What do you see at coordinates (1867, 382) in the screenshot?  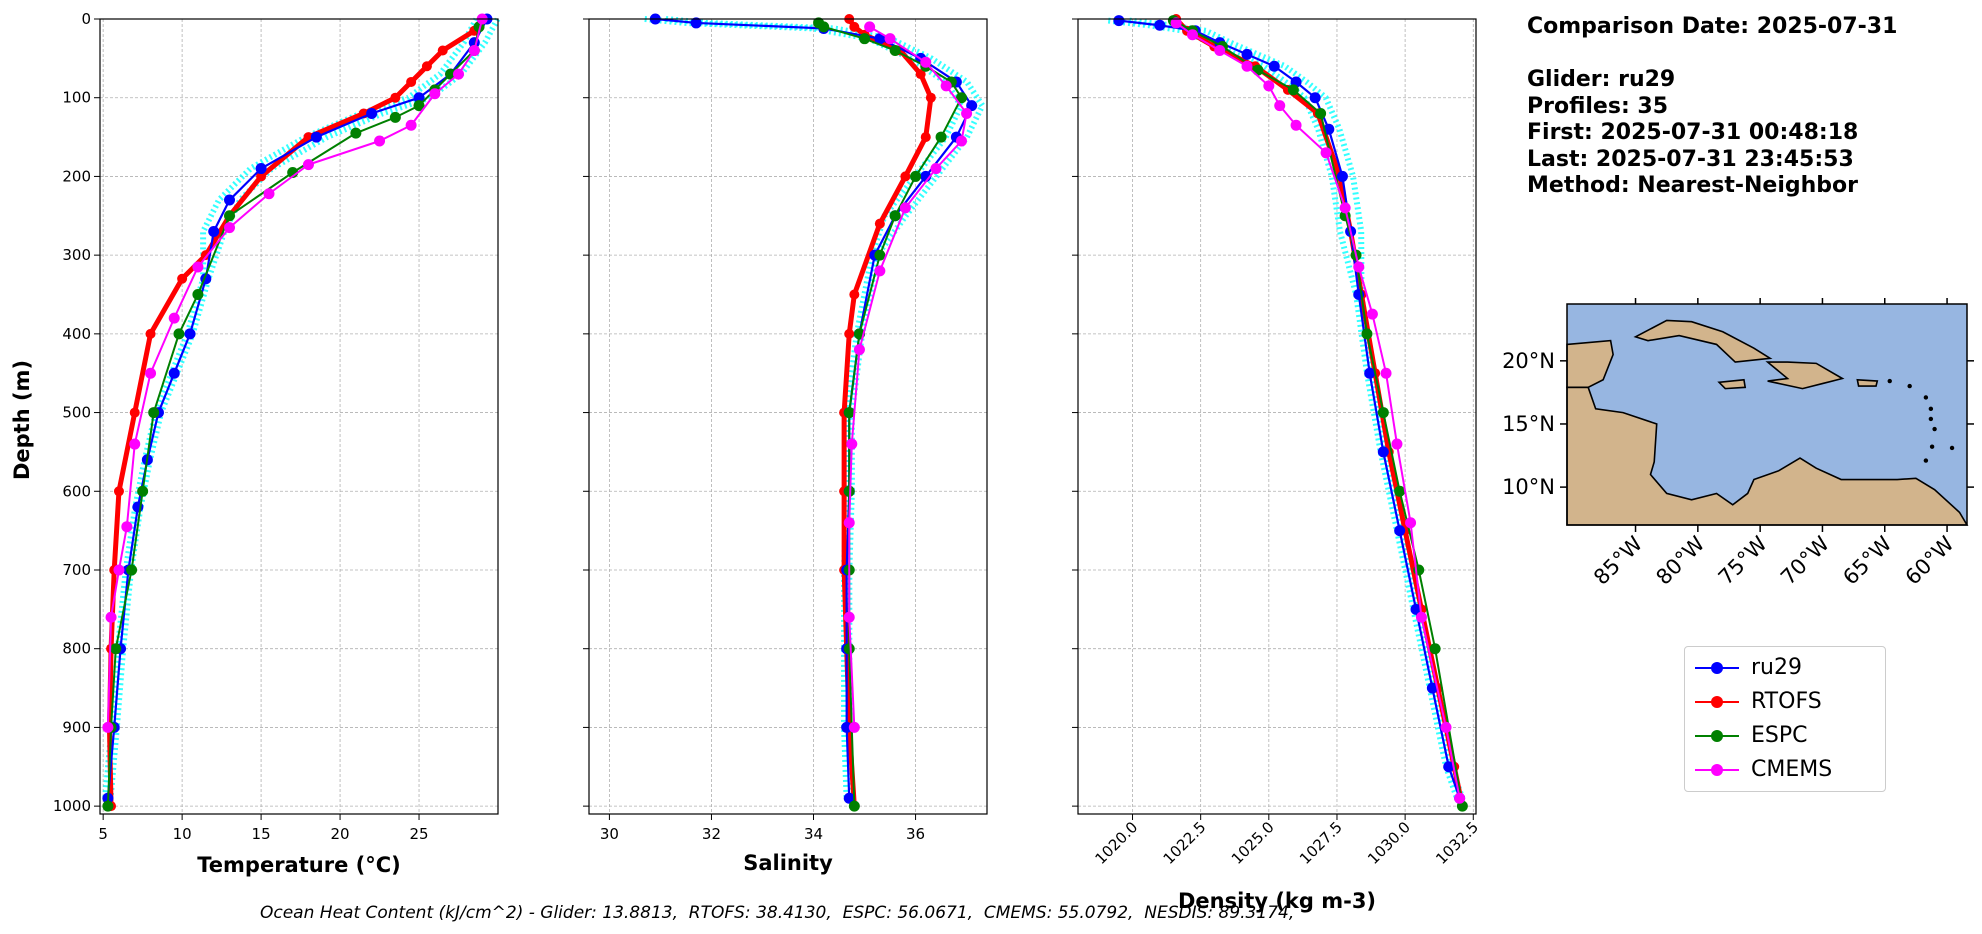 I see `map-puerto-rico` at bounding box center [1867, 382].